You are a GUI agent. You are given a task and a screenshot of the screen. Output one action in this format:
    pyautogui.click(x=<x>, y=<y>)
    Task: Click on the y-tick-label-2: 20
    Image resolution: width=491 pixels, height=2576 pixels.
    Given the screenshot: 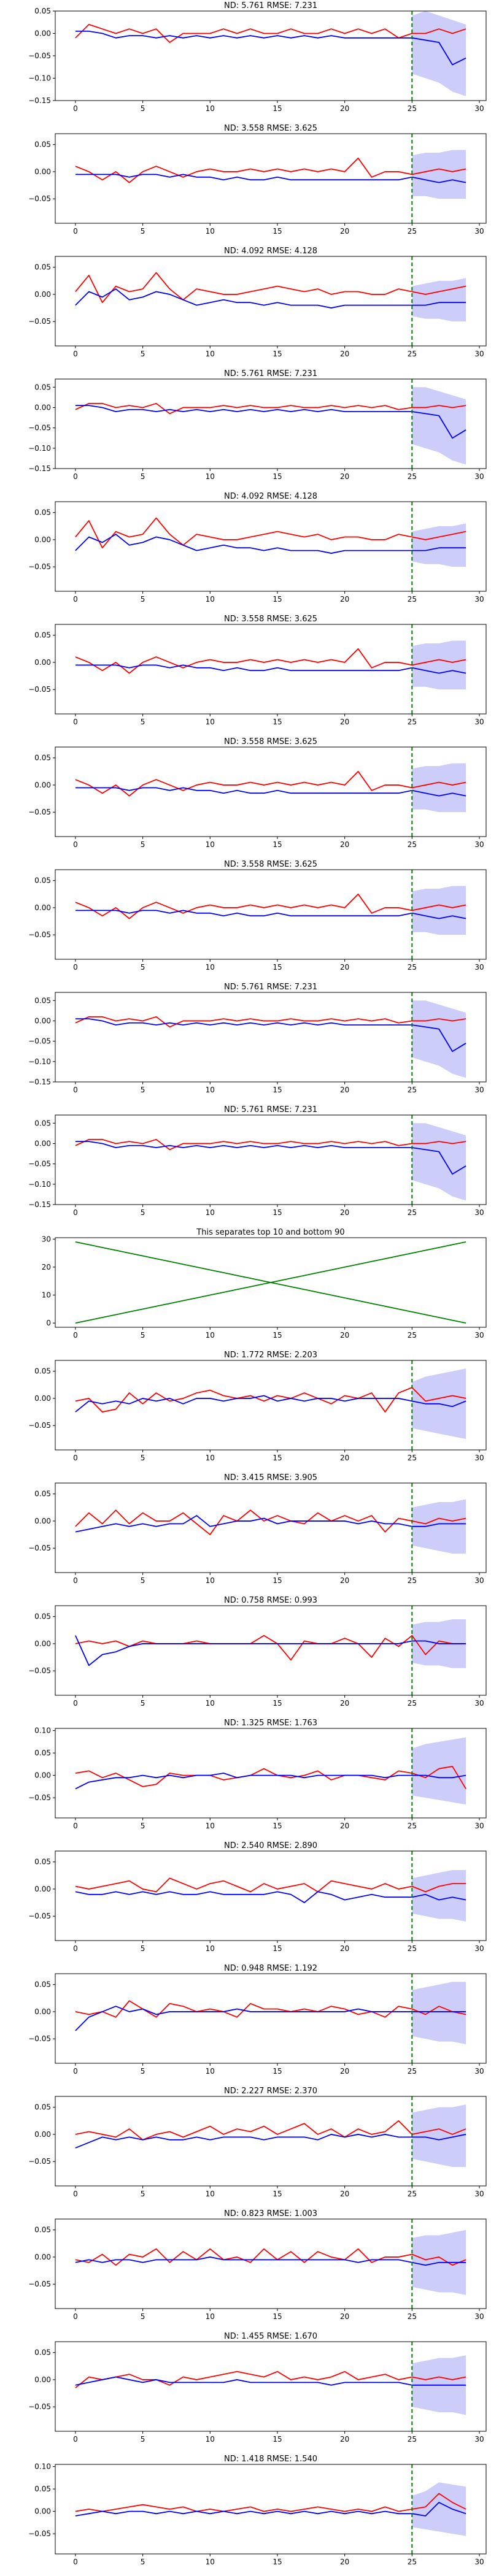 What is the action you would take?
    pyautogui.click(x=47, y=1267)
    